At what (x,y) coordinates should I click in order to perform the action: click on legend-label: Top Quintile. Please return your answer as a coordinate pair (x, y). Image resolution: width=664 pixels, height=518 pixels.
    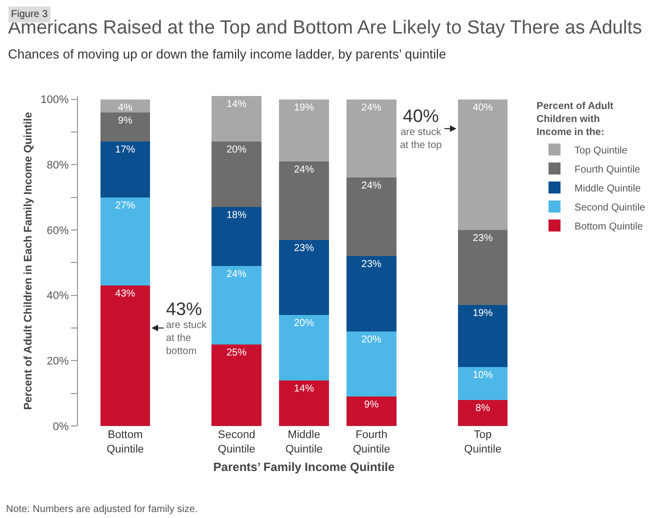
    Looking at the image, I should click on (601, 150).